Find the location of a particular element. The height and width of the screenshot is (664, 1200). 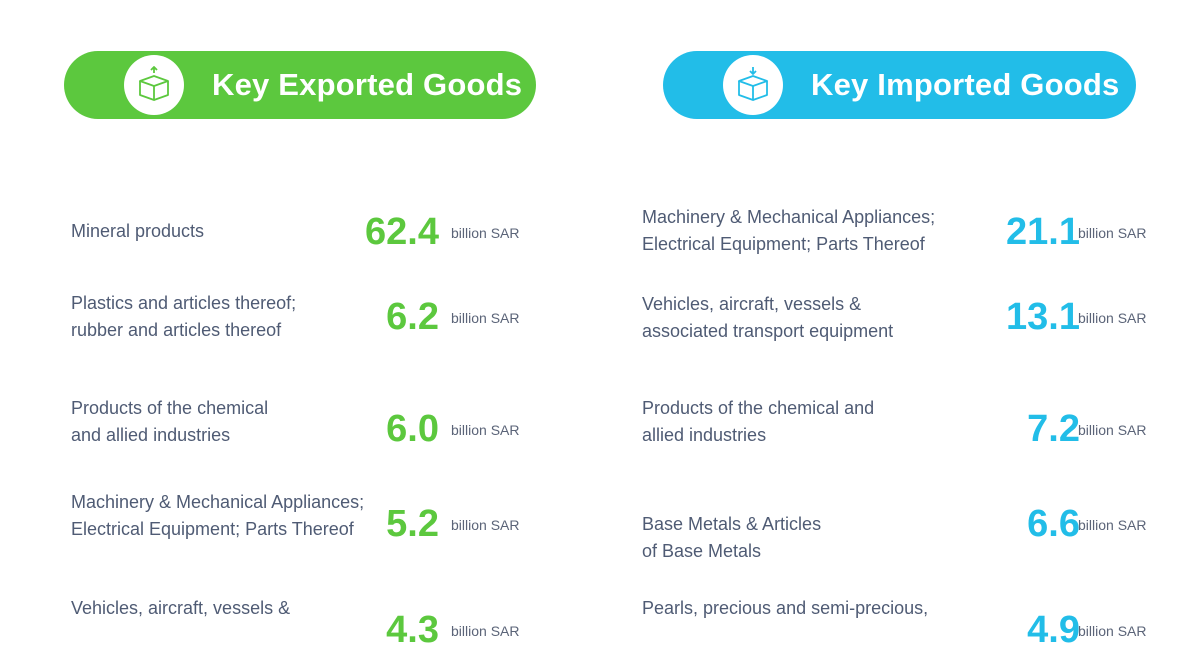

box-down-icon is located at coordinates (753, 85).